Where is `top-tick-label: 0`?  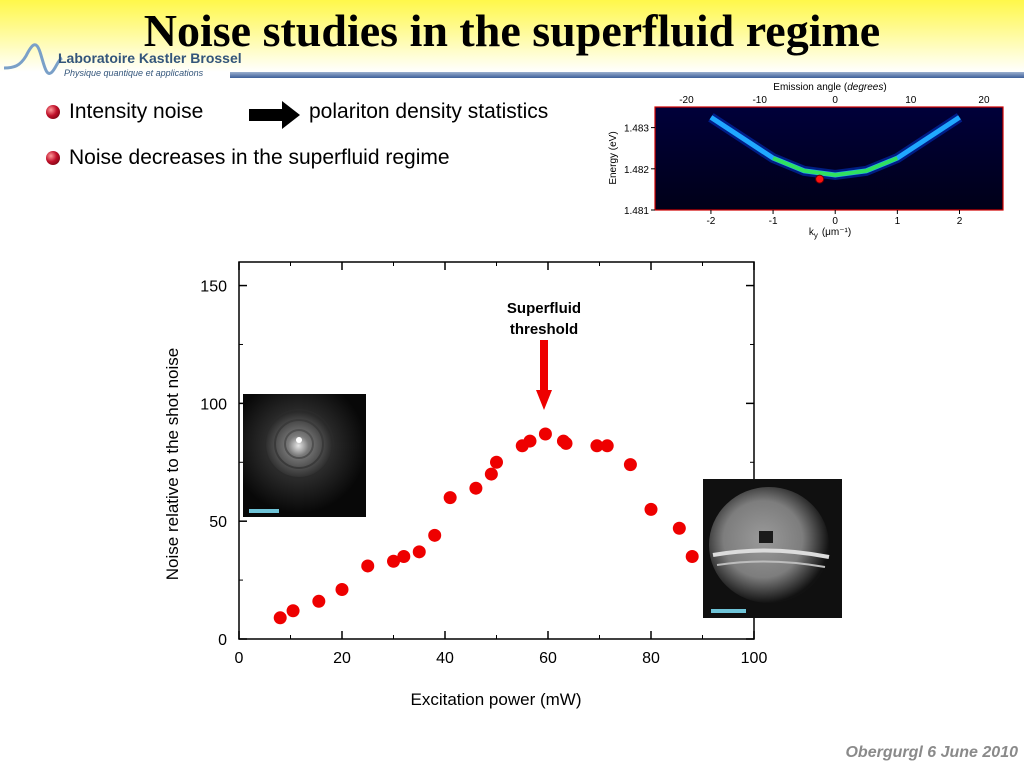
top-tick-label: 0 is located at coordinates (835, 100).